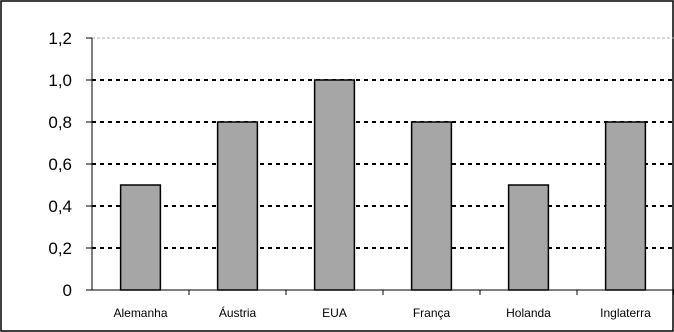 The image size is (674, 332). I want to click on bar-Inglaterra, so click(625, 206).